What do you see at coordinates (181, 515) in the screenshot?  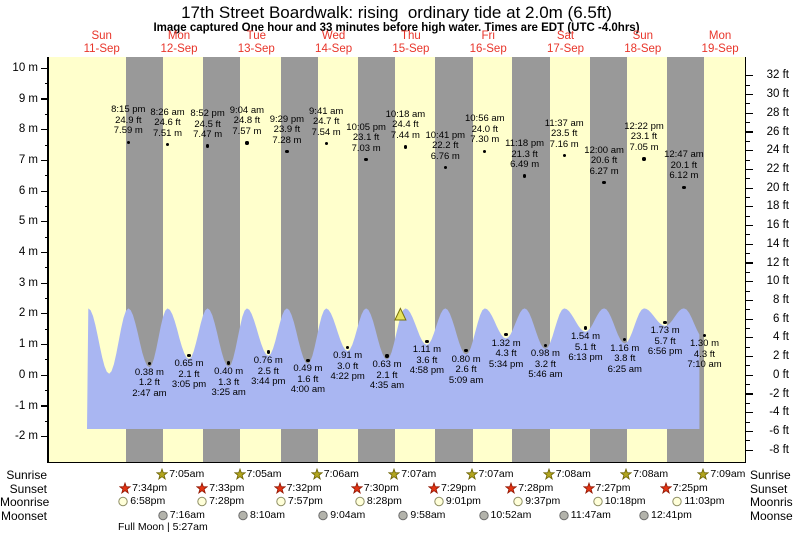 I see `moonset-entry: 7:16am` at bounding box center [181, 515].